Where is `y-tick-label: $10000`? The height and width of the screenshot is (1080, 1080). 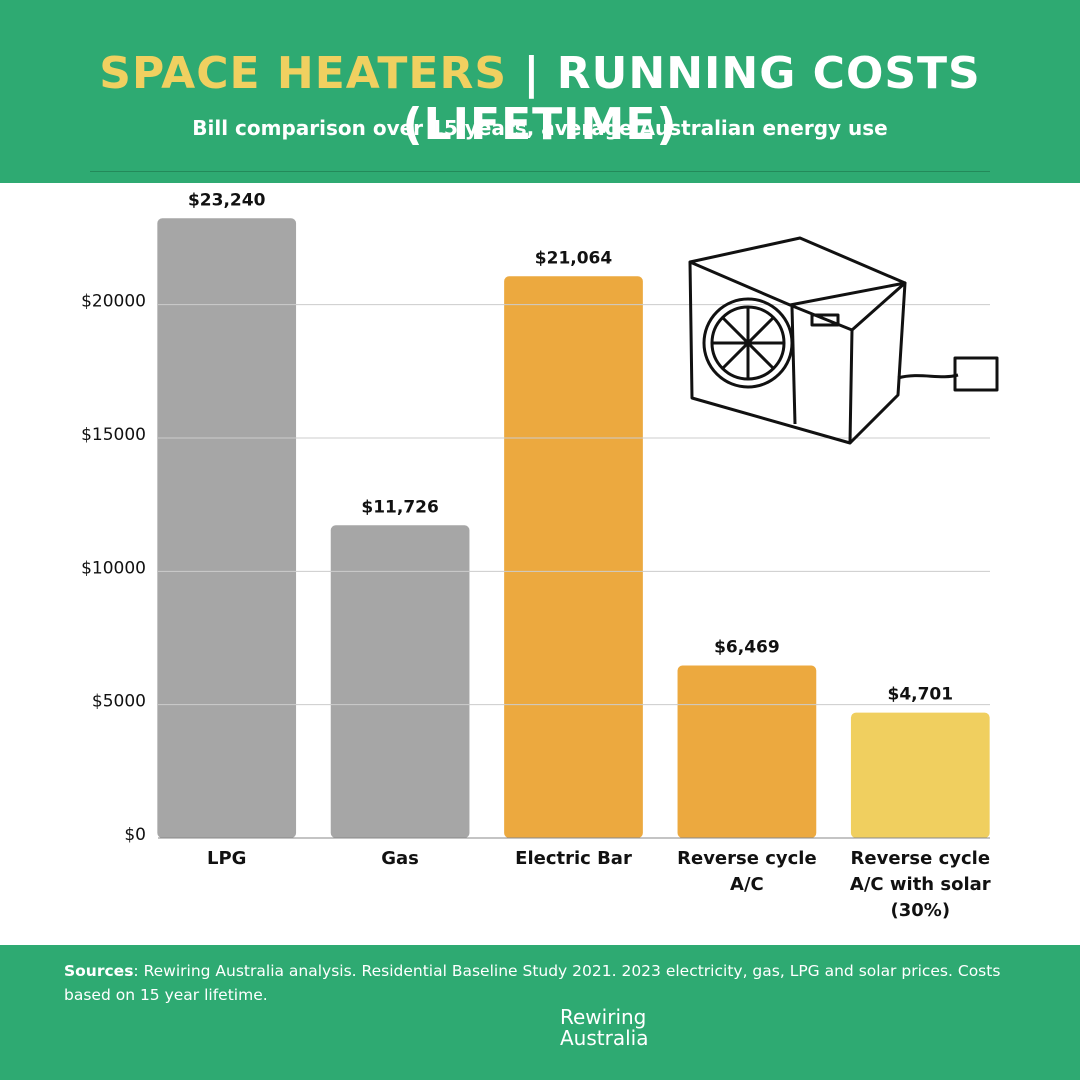 y-tick-label: $10000 is located at coordinates (113, 568).